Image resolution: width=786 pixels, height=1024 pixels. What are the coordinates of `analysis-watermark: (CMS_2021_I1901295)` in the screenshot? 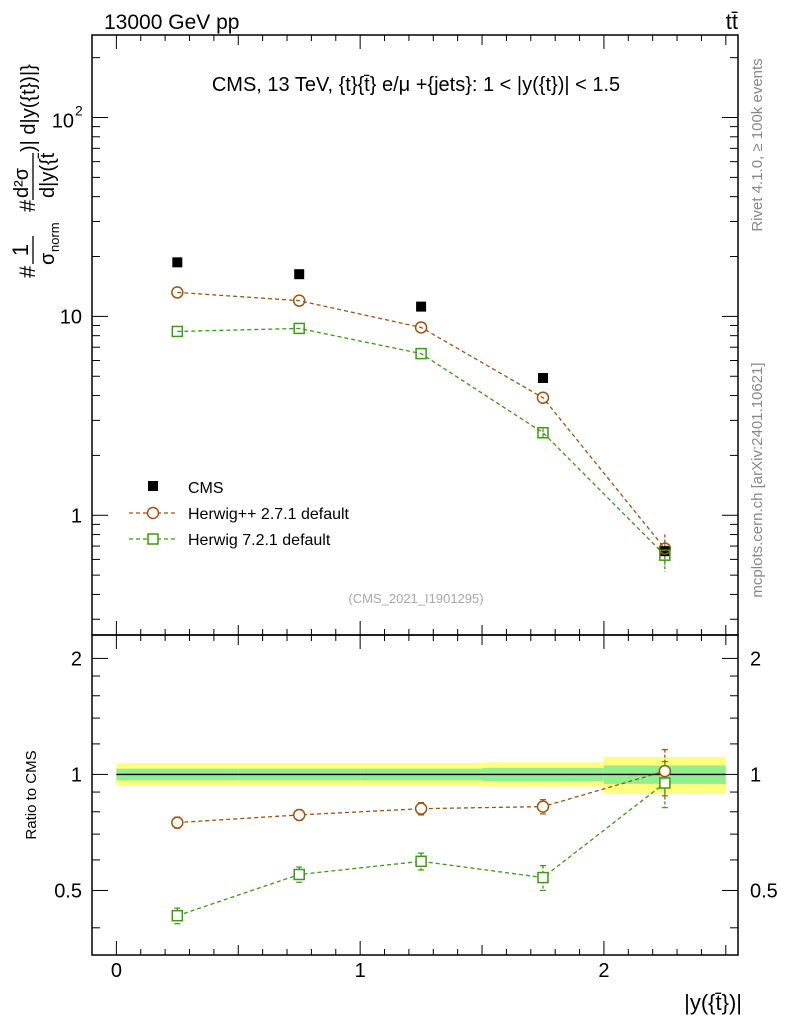 It's located at (415, 598).